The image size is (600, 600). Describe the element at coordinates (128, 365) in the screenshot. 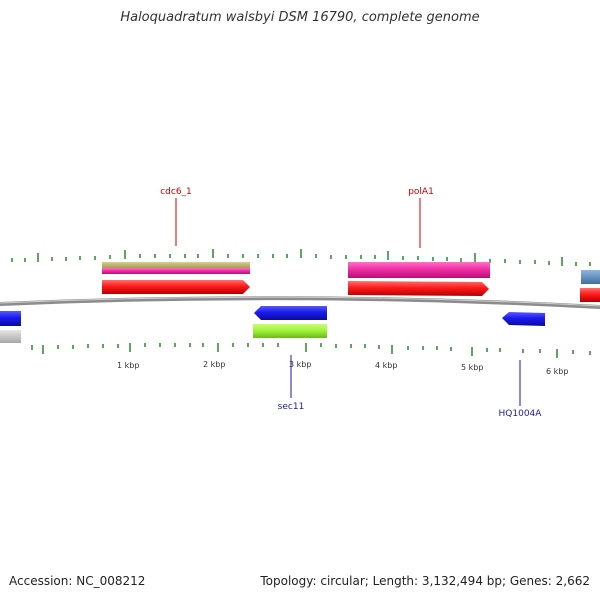

I see `kbp-label: 1 kbp` at that location.